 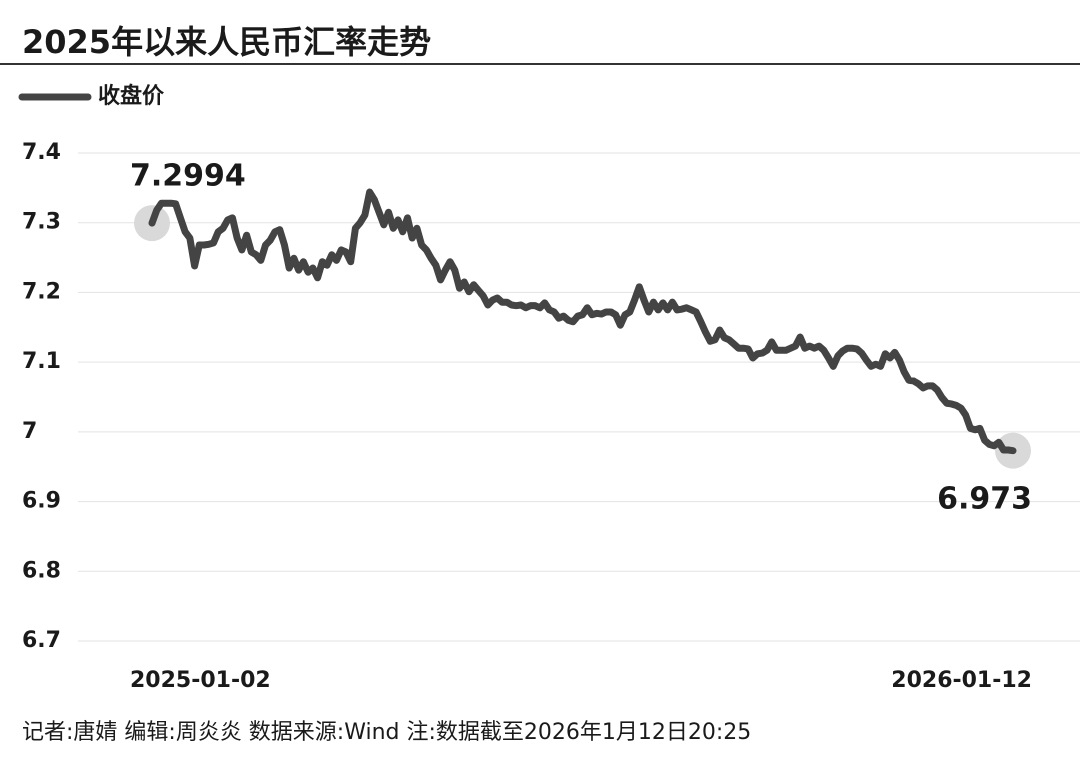 I want to click on end-annotation: 6.973, so click(x=984, y=499).